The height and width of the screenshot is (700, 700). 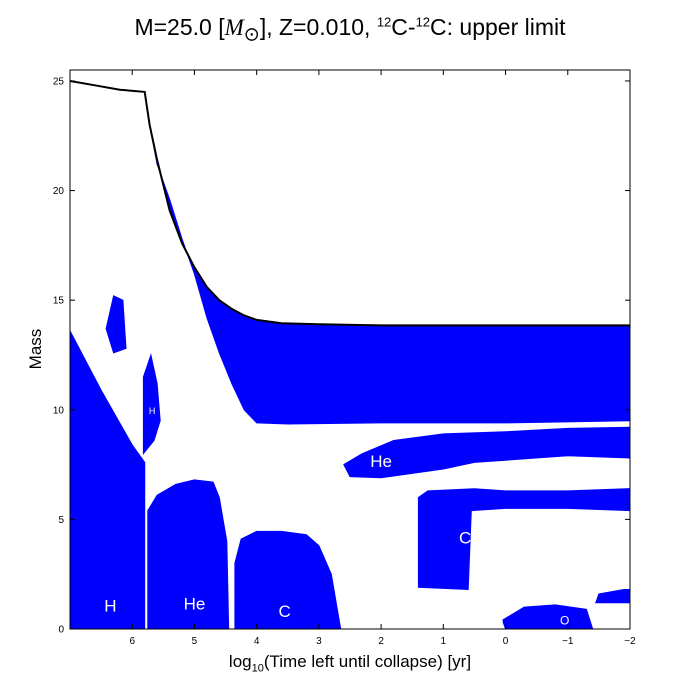 What do you see at coordinates (496, 622) in the screenshot?
I see `region-label-ne: Ne` at bounding box center [496, 622].